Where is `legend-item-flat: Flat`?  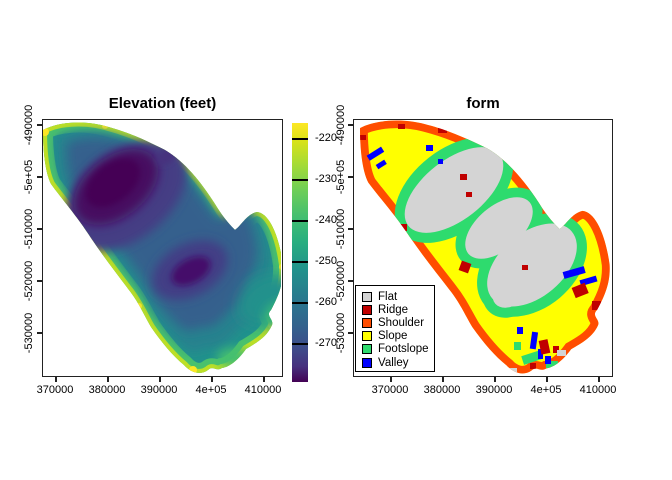
legend-item-flat: Flat is located at coordinates (398, 296).